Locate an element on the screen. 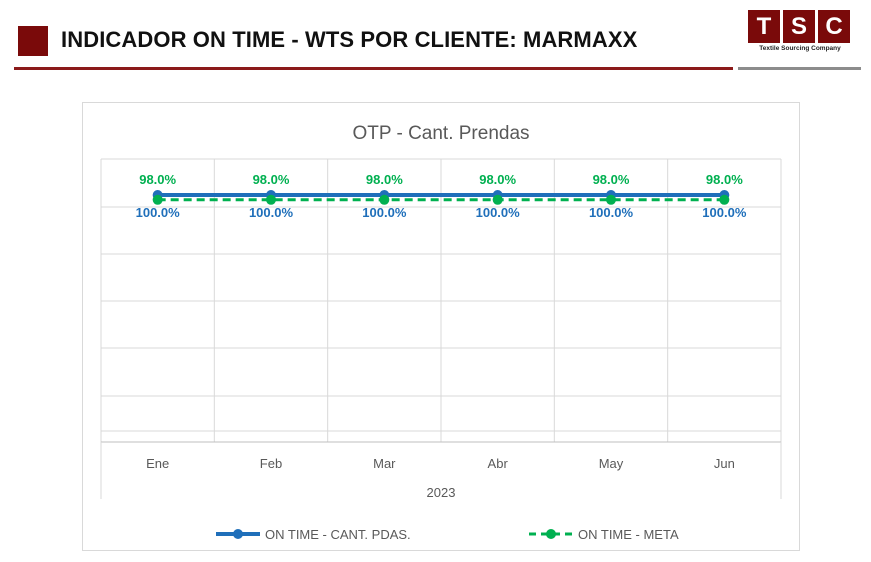 This screenshot has width=871, height=562. tsc-logo: T S C Textile Sourcing Company is located at coordinates (800, 31).